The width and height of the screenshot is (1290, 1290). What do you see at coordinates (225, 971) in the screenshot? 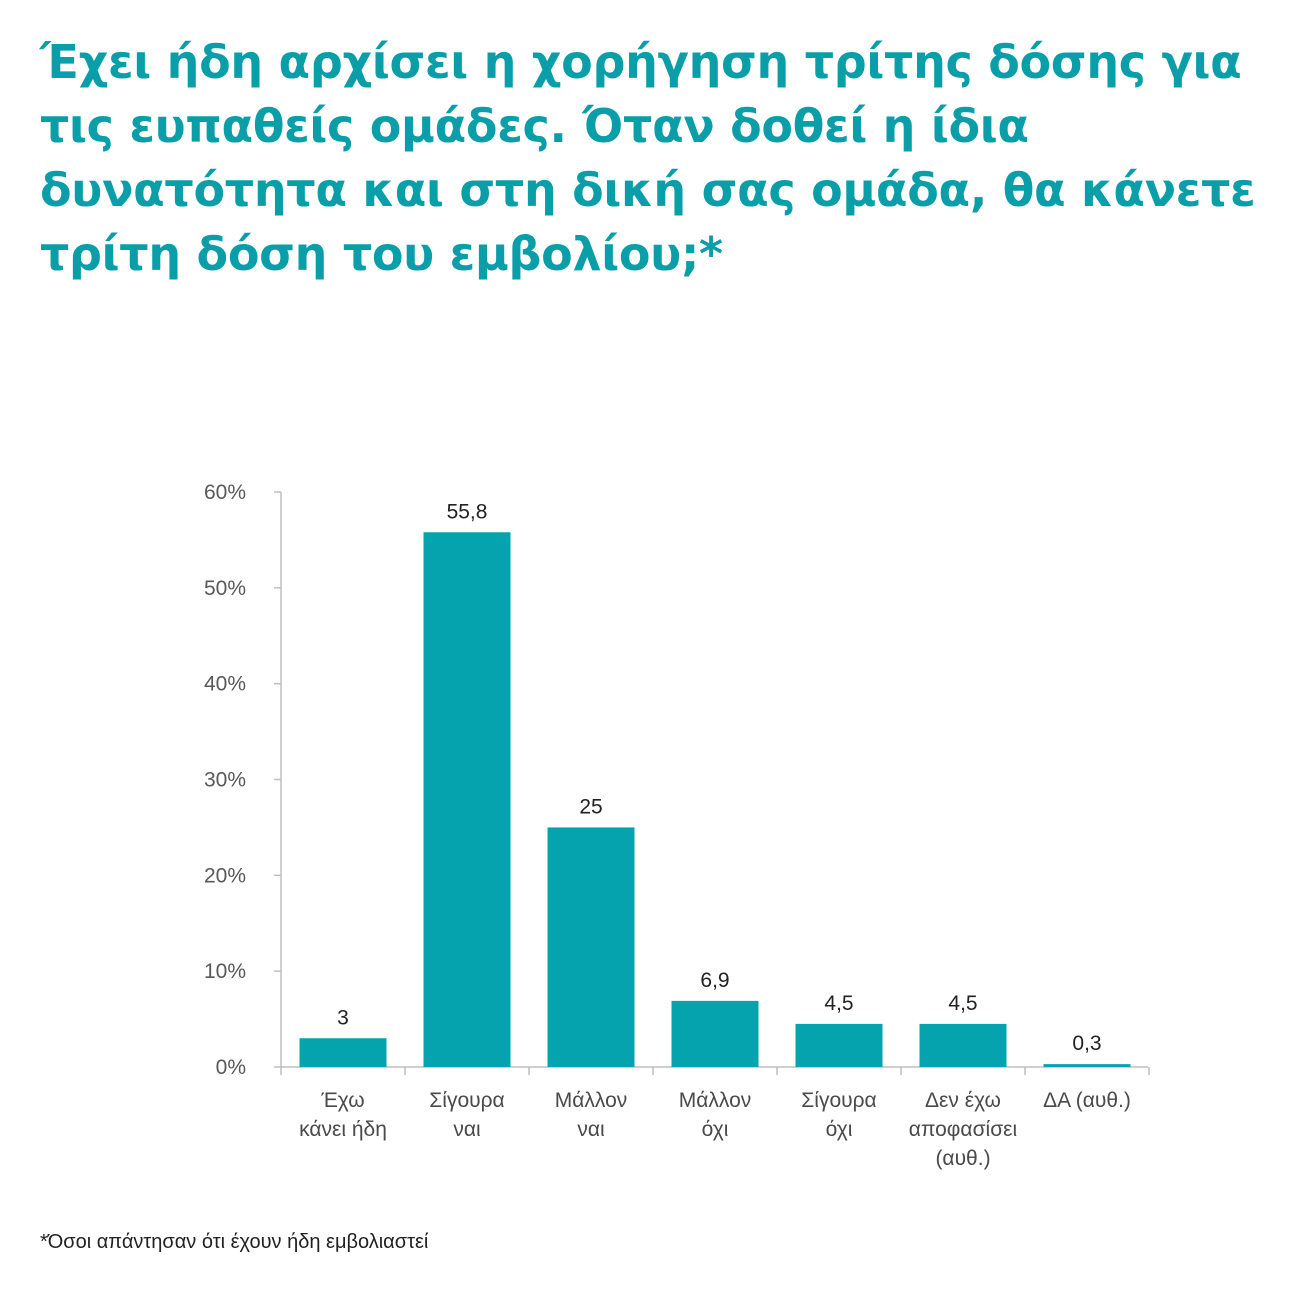
I see `y-tick-label: 10%` at bounding box center [225, 971].